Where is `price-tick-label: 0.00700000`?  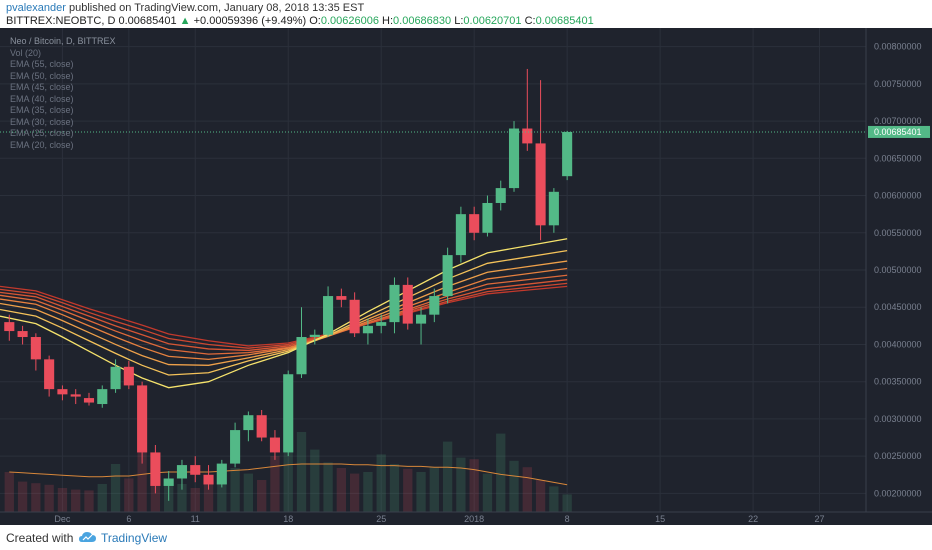
price-tick-label: 0.00700000 is located at coordinates (898, 121).